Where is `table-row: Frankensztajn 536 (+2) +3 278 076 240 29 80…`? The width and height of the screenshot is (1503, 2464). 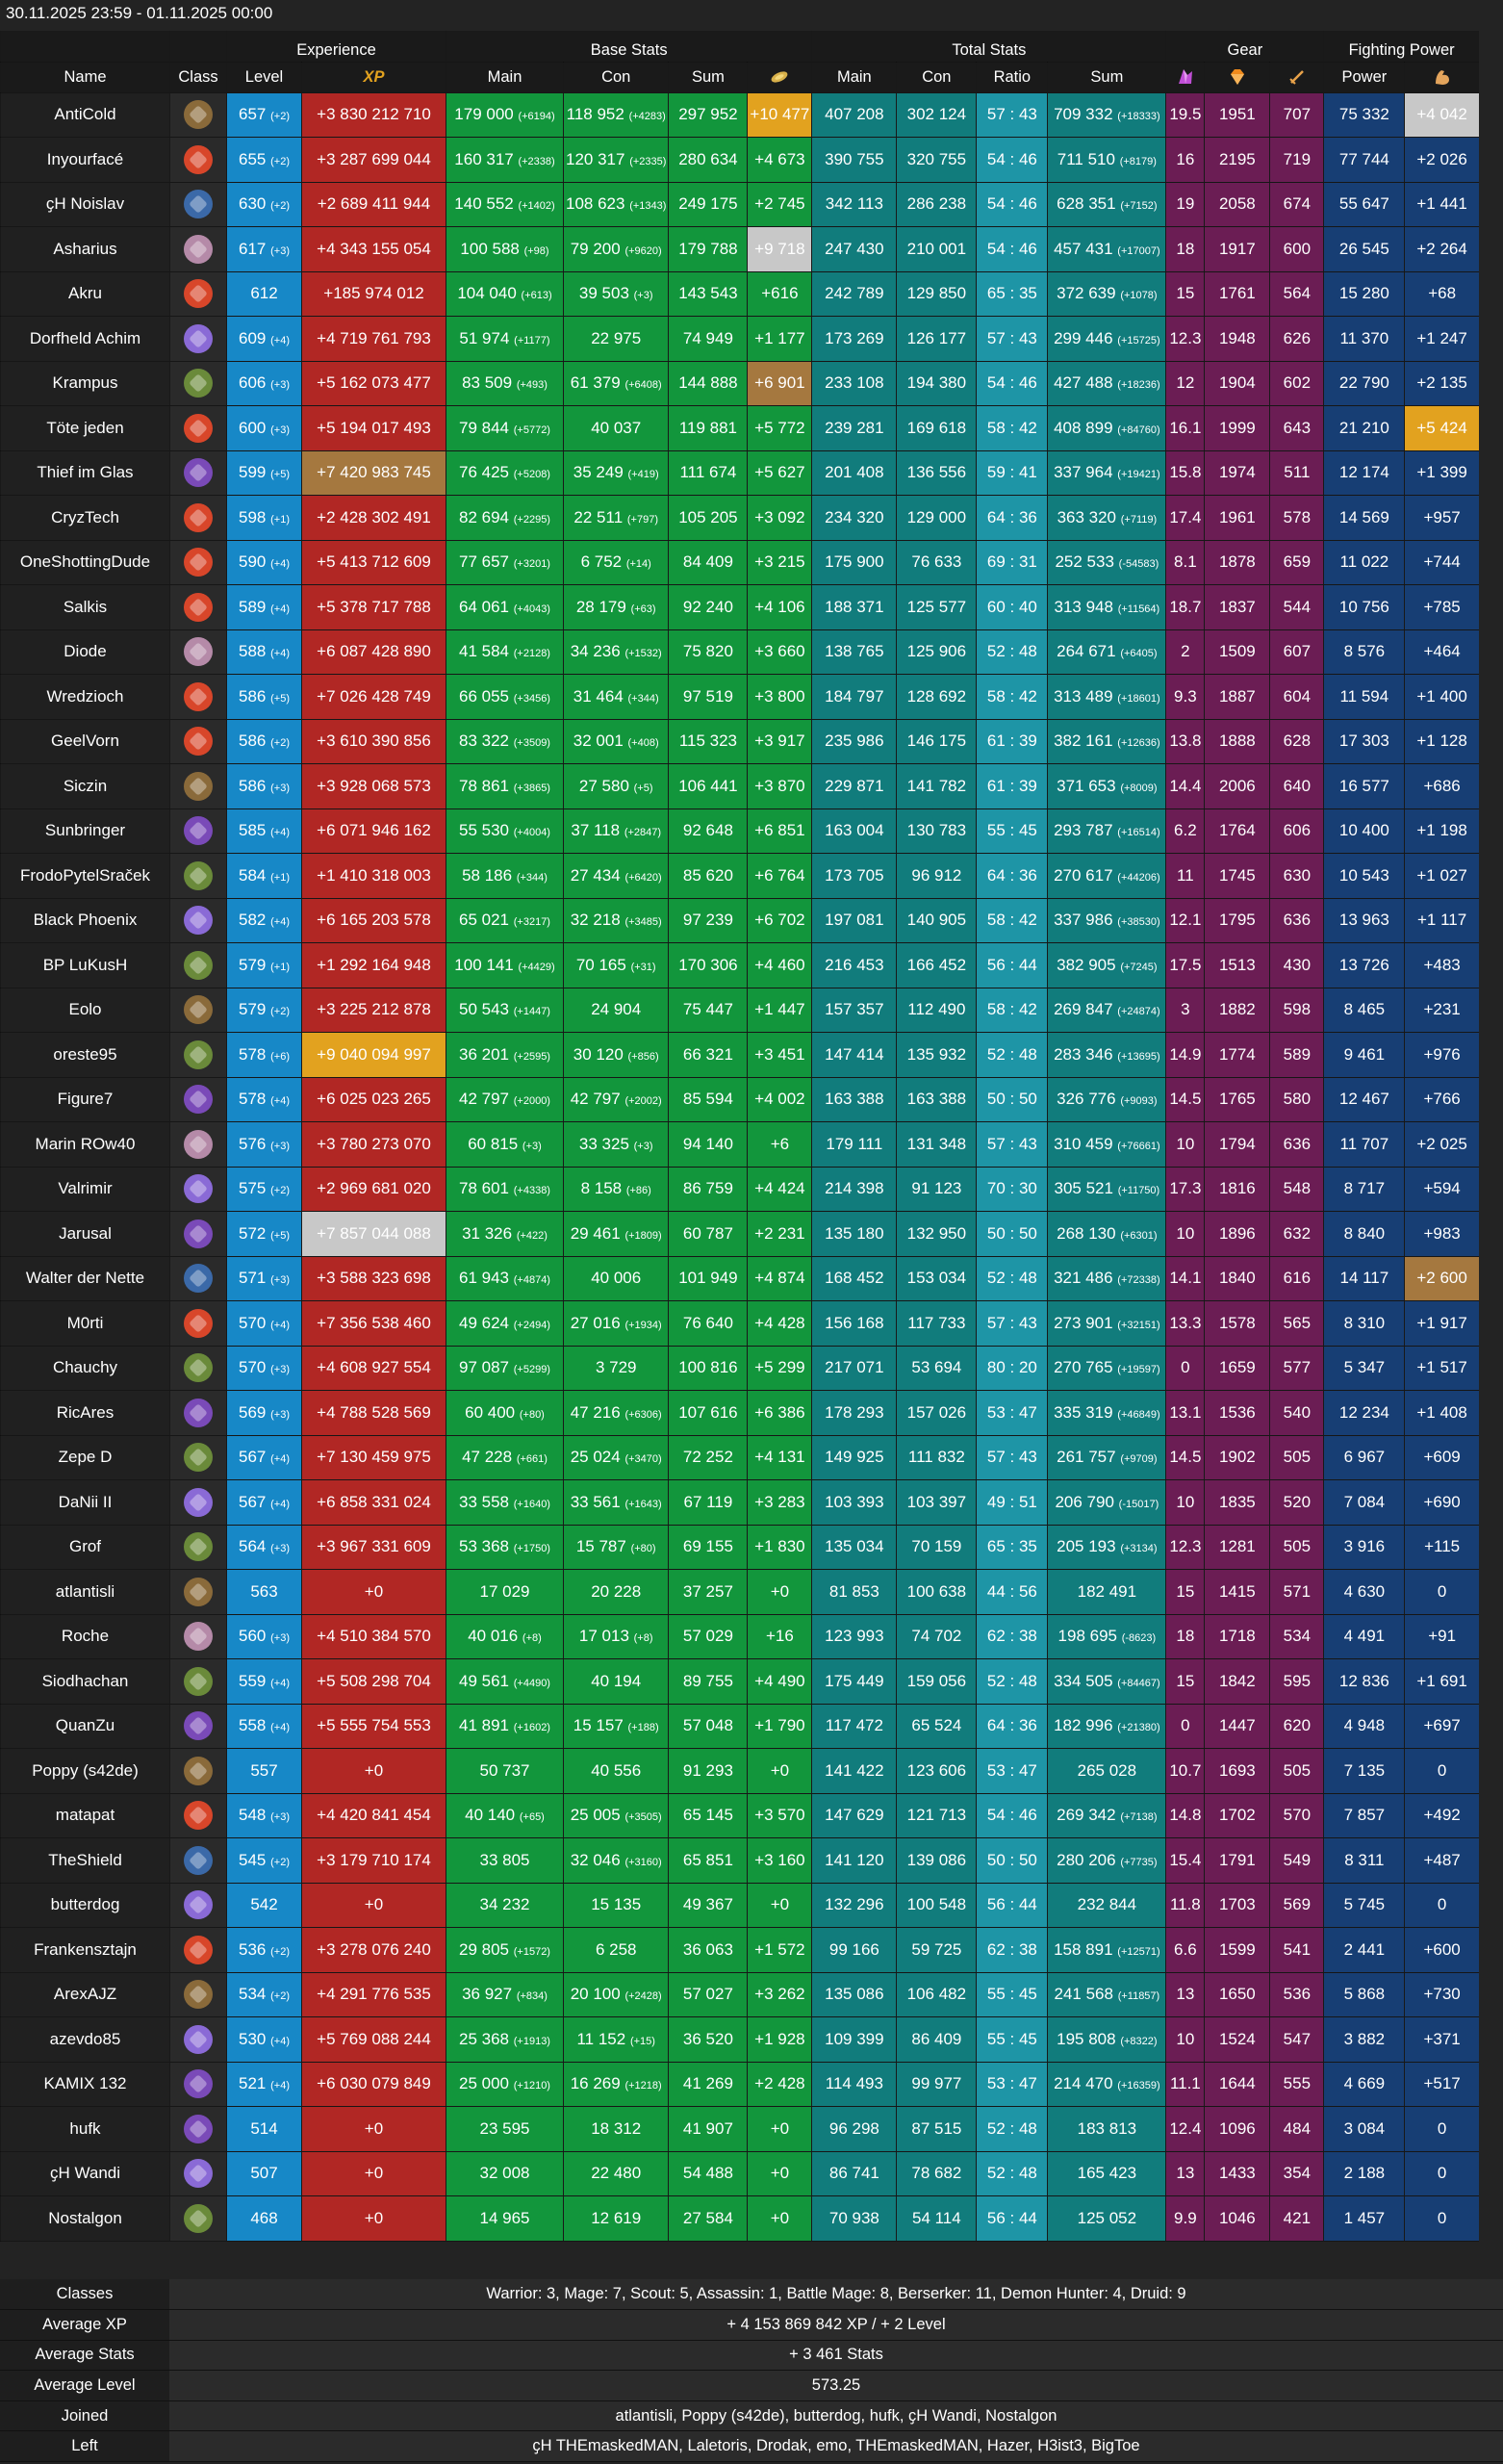 table-row: Frankensztajn 536 (+2) +3 278 076 240 29 80… is located at coordinates (739, 1950).